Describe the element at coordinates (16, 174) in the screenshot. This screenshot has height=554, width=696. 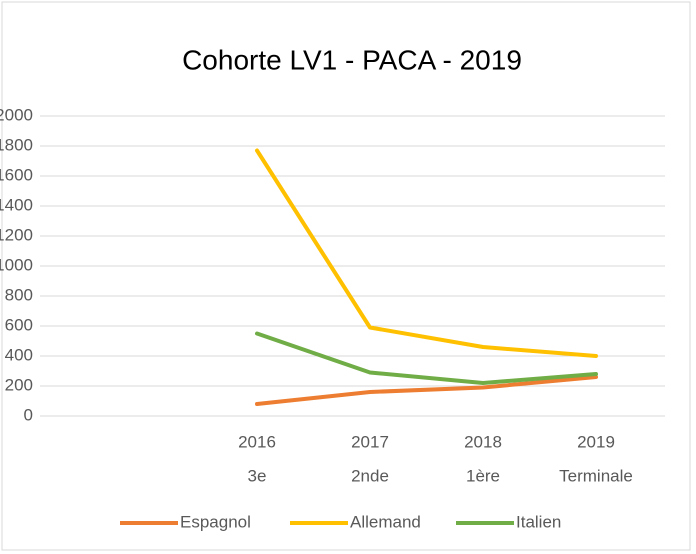
I see `y-tick-label: 1600` at that location.